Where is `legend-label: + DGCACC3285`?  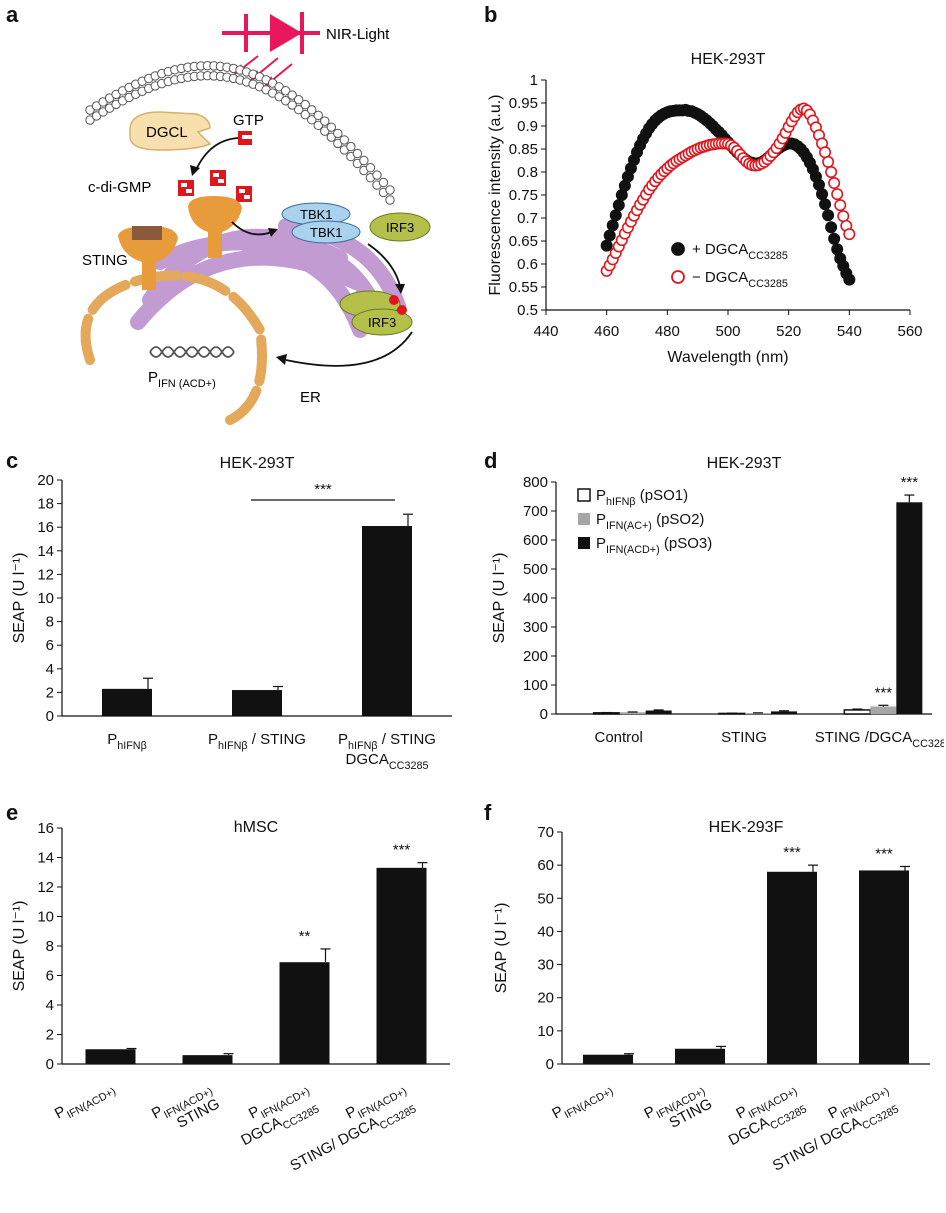 legend-label: + DGCACC3285 is located at coordinates (740, 251).